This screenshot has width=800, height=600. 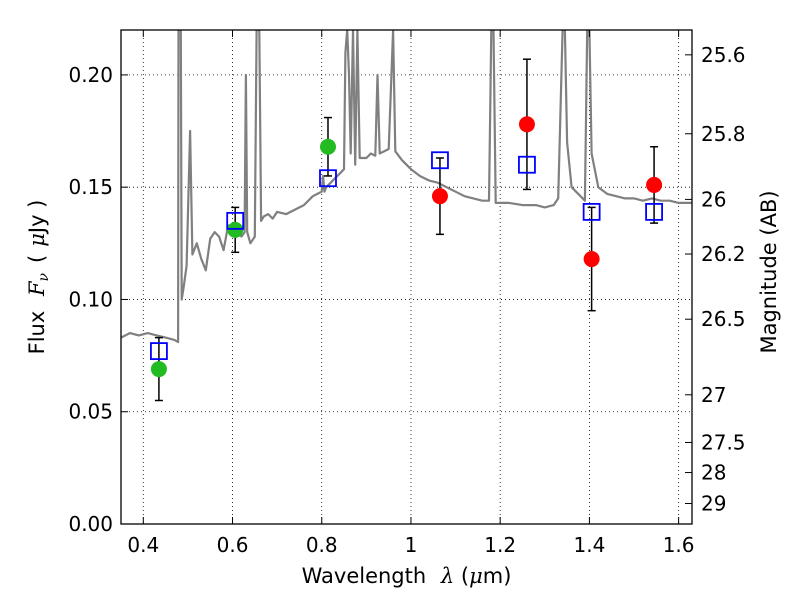 What do you see at coordinates (723, 55) in the screenshot?
I see `y2-tick-label: 25.6` at bounding box center [723, 55].